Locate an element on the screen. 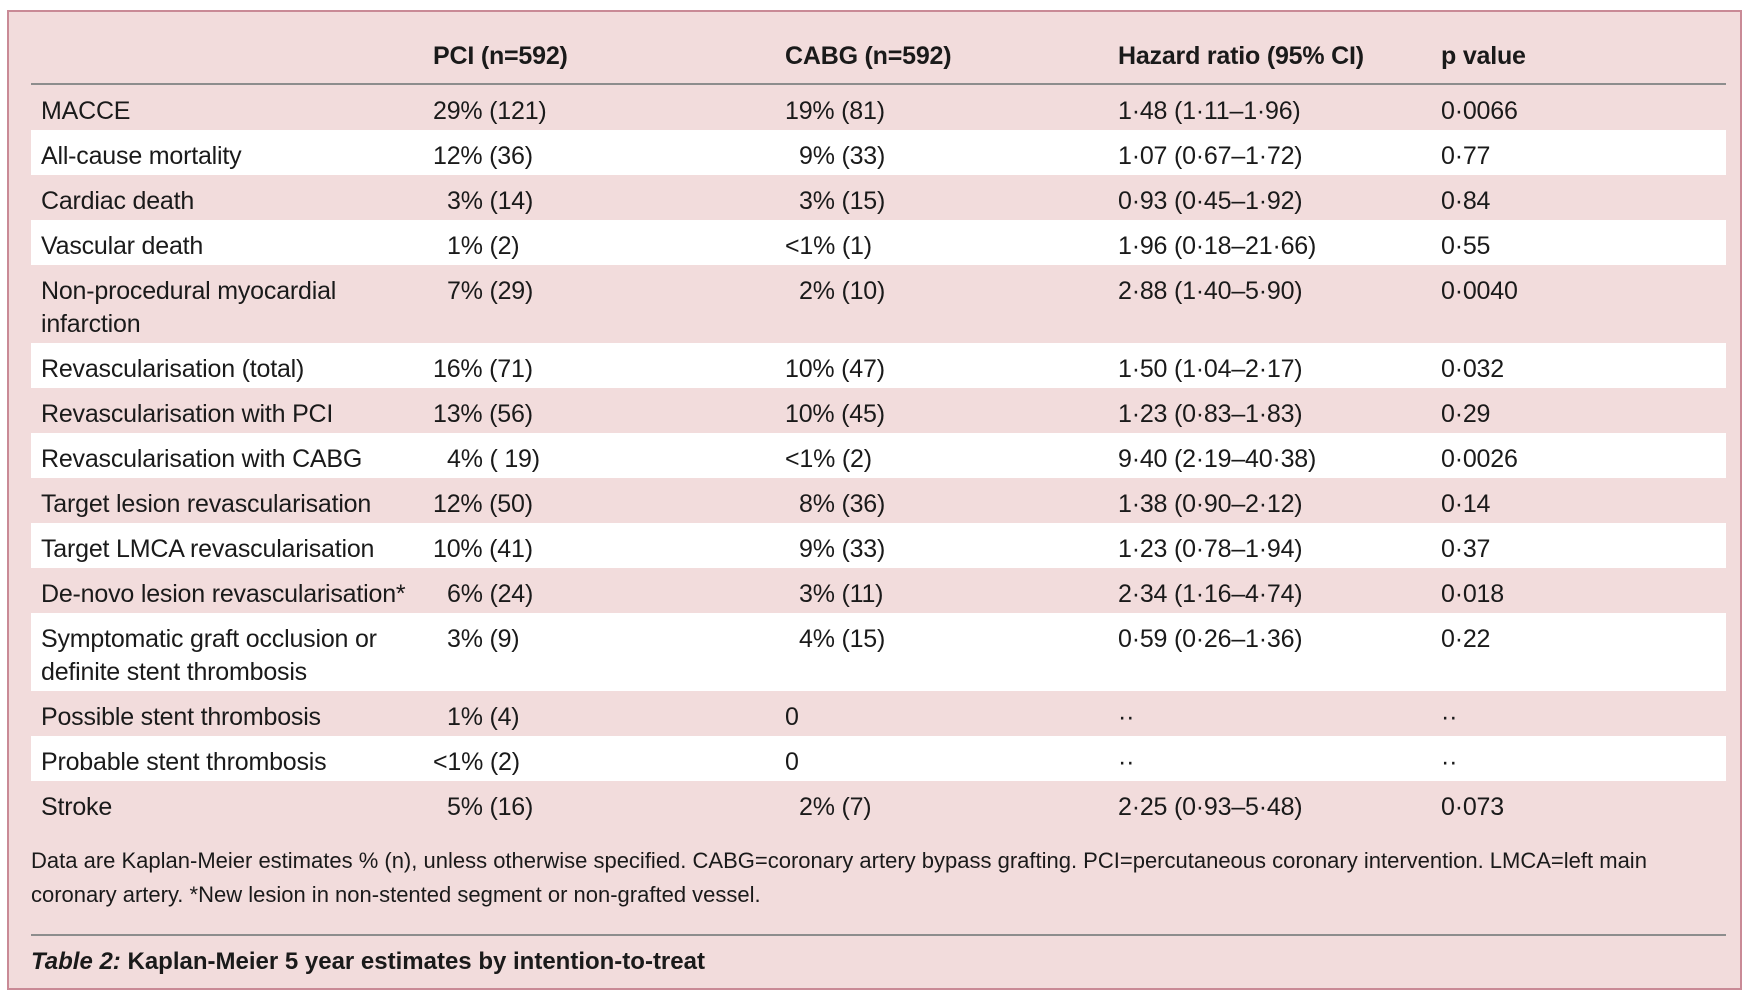 The image size is (1752, 1008). cell-pci: 6% (24) is located at coordinates (490, 594).